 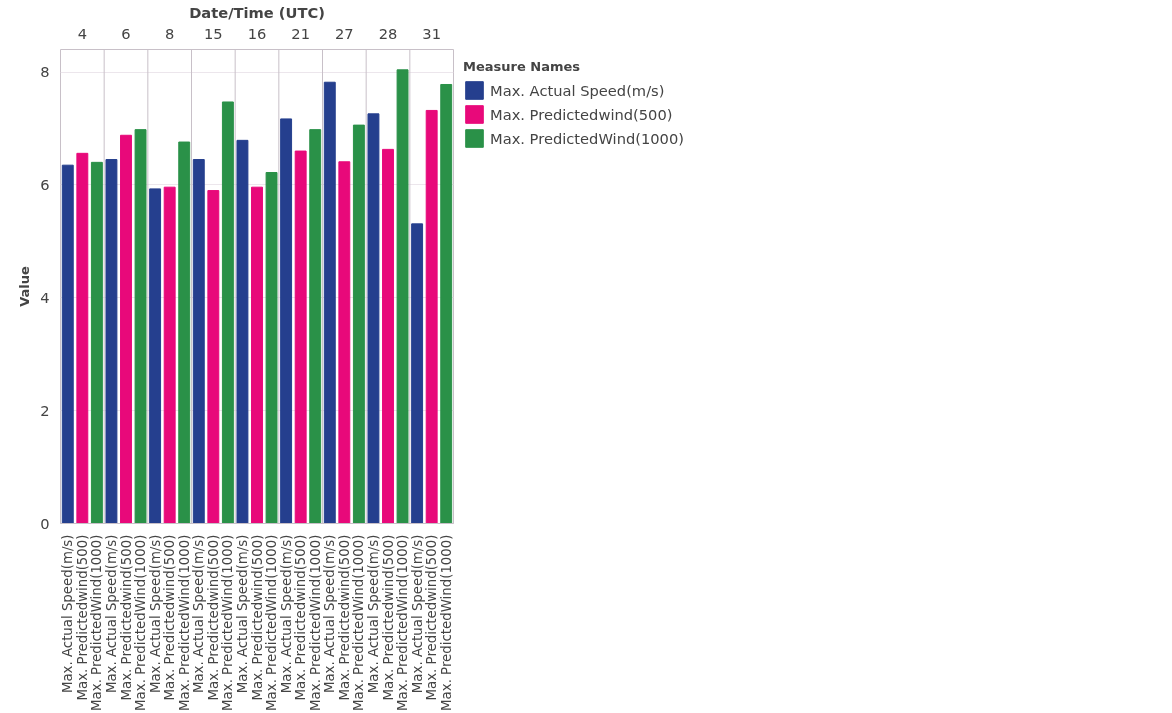 I want to click on x-tick-label: 27, so click(x=344, y=33).